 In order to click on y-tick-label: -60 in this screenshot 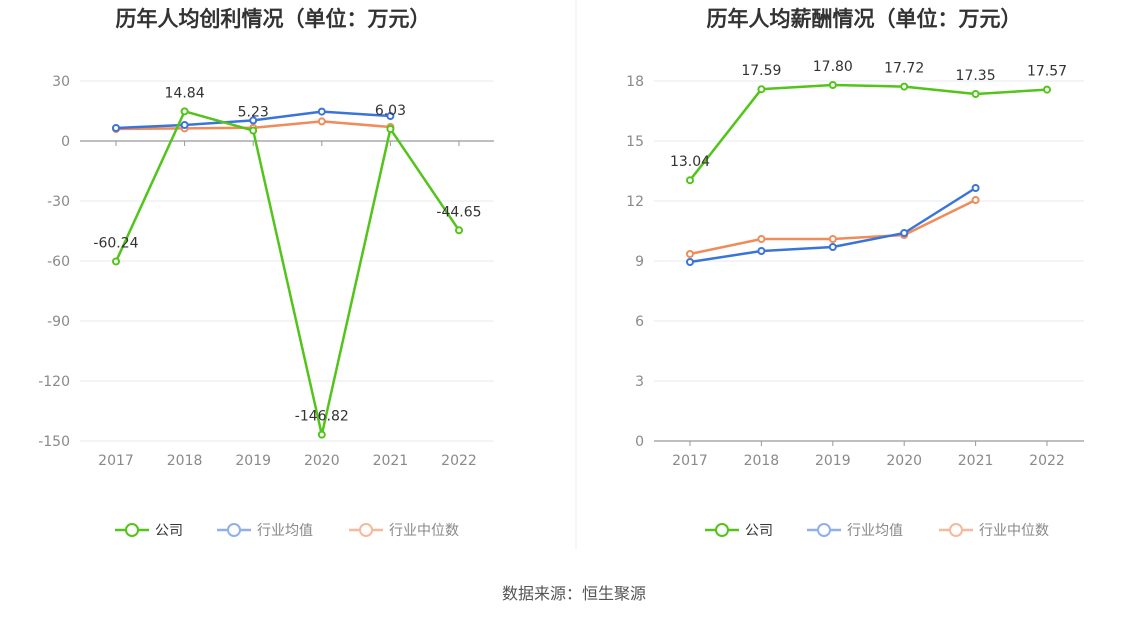, I will do `click(58, 262)`.